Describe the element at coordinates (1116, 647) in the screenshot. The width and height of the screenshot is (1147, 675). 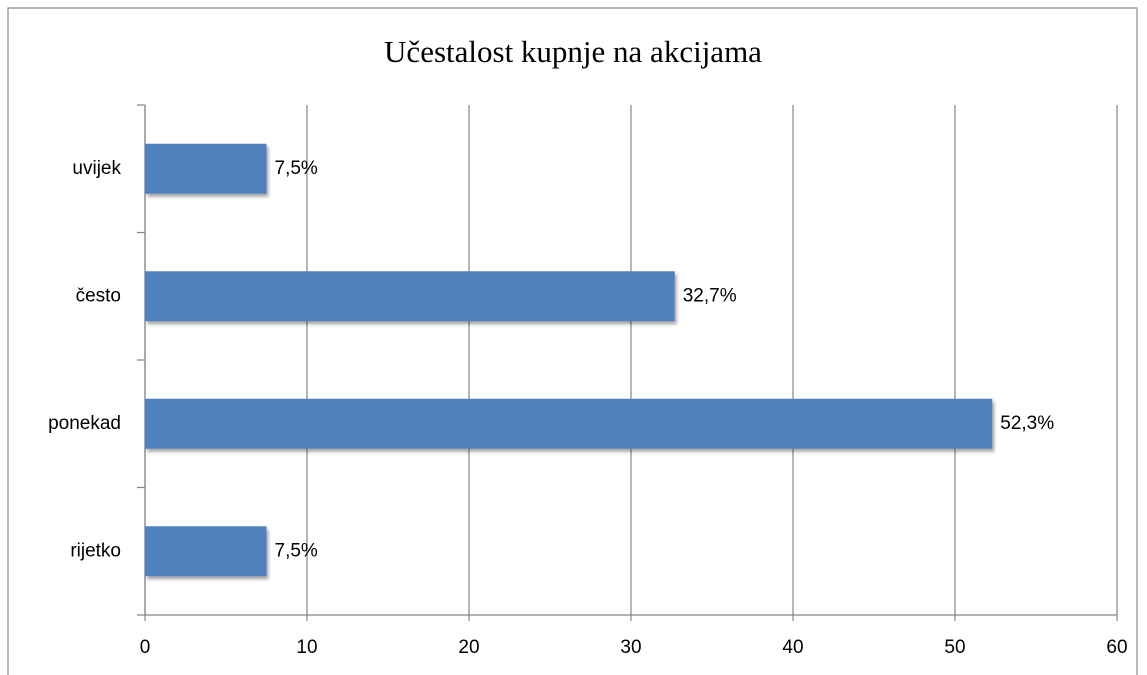
I see `x-tick-label: 60` at that location.